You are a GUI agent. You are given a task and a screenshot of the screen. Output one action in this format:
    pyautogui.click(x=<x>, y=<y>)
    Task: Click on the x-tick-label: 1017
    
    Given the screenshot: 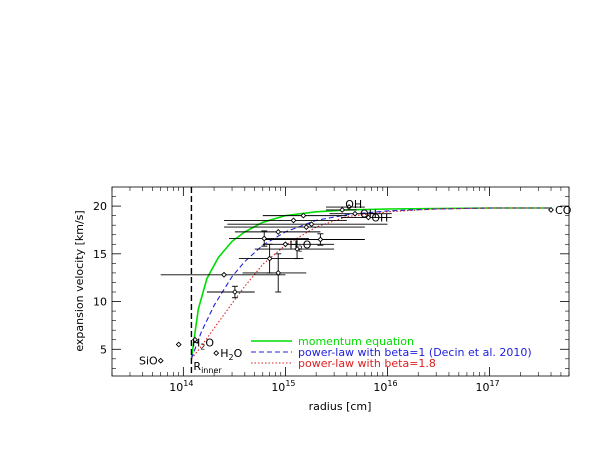 What is the action you would take?
    pyautogui.click(x=487, y=386)
    